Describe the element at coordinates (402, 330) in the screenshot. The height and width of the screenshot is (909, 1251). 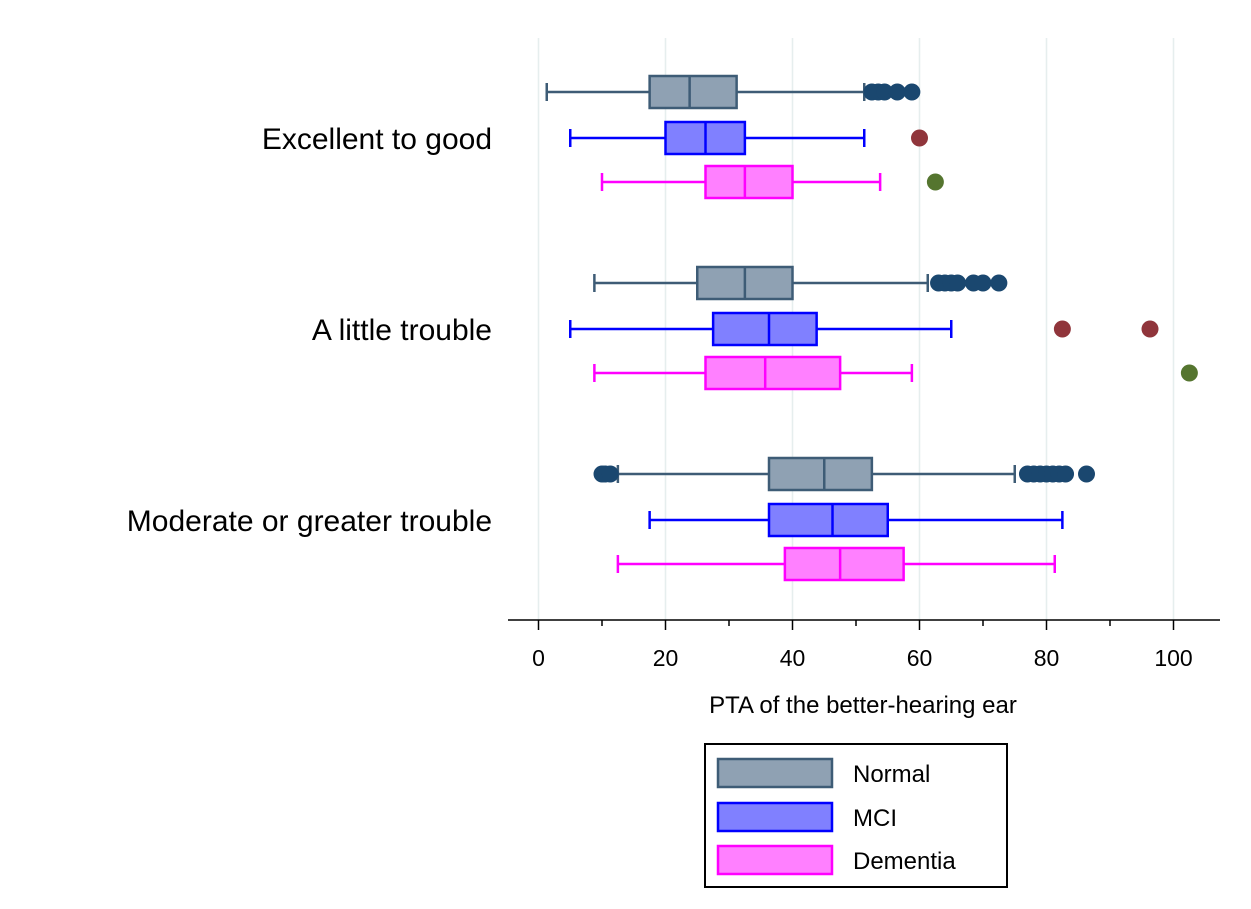
I see `category-label: A little trouble` at that location.